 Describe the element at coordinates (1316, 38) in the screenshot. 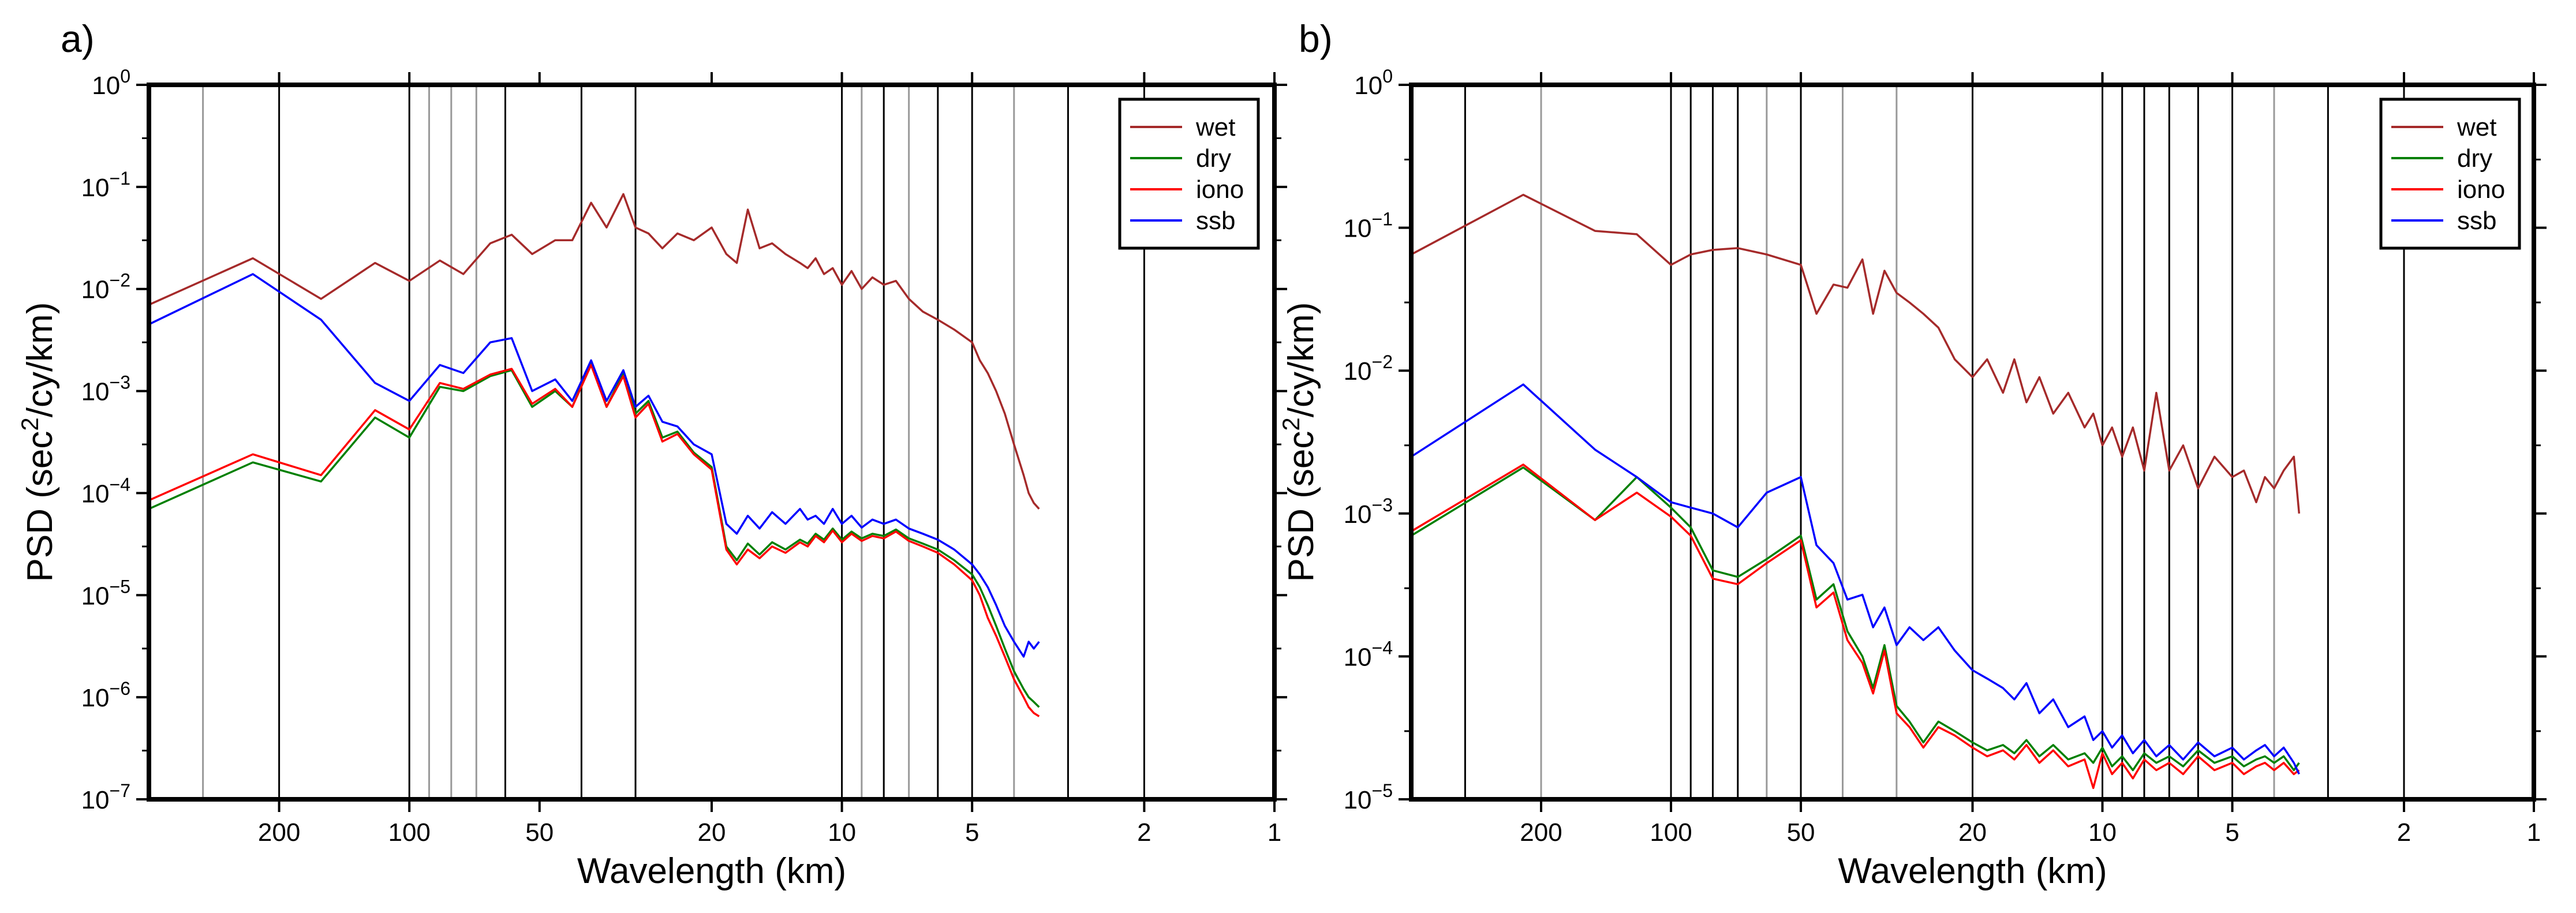

I see `panel-label: b)` at that location.